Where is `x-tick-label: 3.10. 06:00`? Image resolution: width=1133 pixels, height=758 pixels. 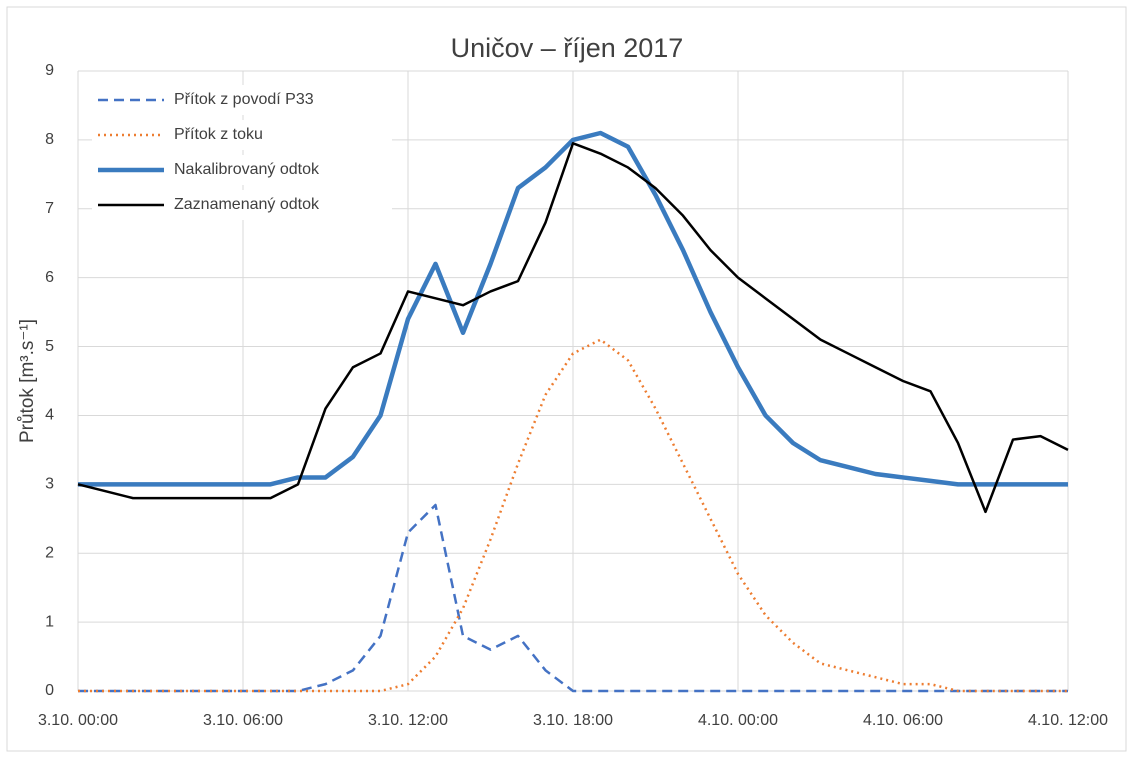
x-tick-label: 3.10. 06:00 is located at coordinates (243, 720).